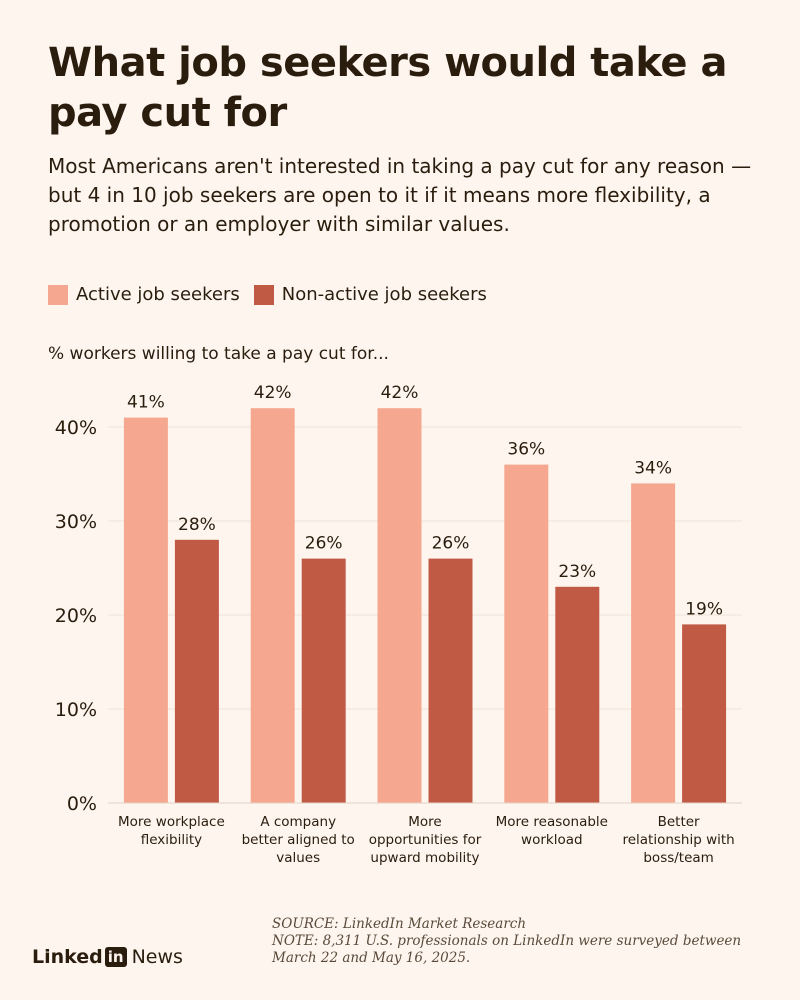  Describe the element at coordinates (58, 294) in the screenshot. I see `legend-swatch-active` at that location.